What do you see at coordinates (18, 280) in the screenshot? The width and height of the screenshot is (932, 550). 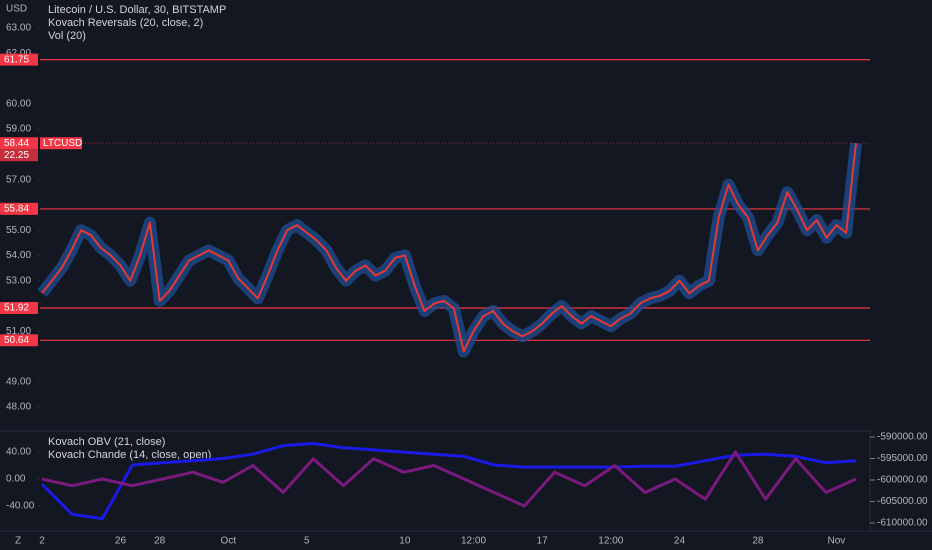 I see `y-tick-label: 53.00` at bounding box center [18, 280].